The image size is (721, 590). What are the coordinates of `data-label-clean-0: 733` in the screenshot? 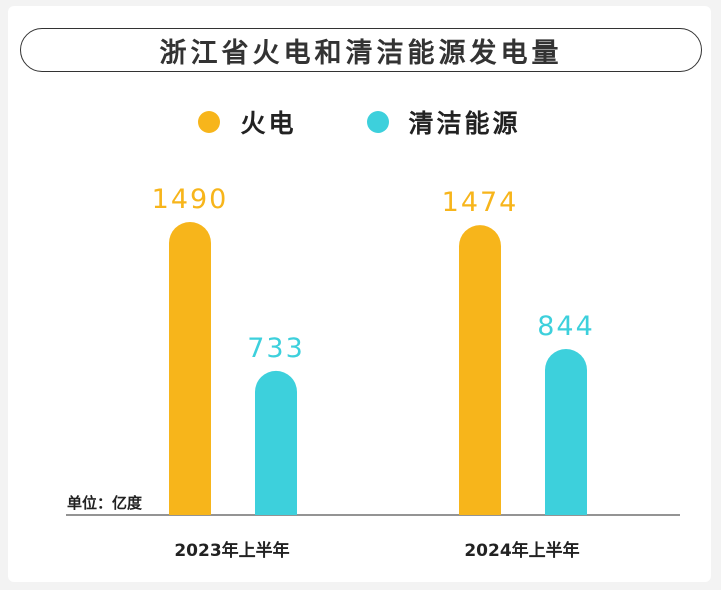 It's located at (276, 348).